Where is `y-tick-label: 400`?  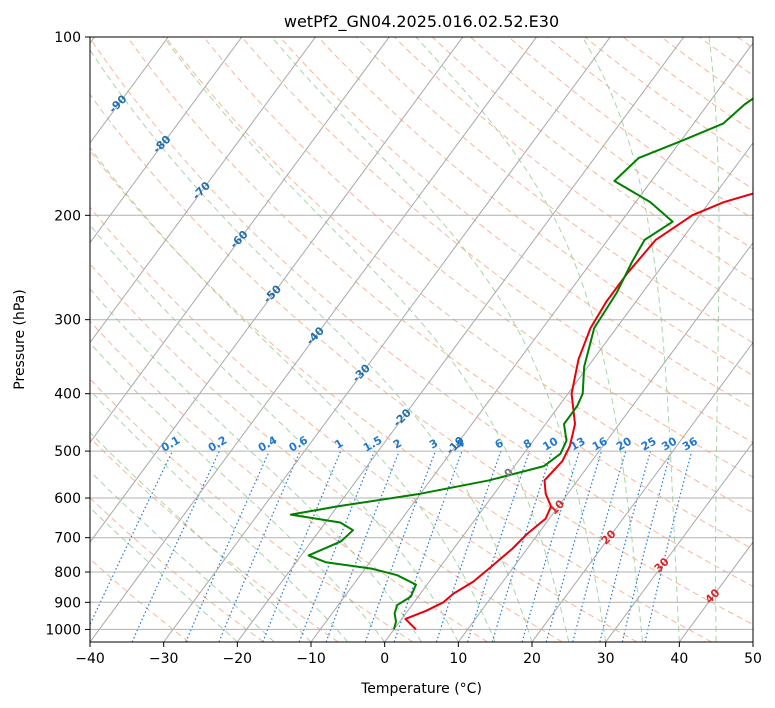
y-tick-label: 400 is located at coordinates (67, 395).